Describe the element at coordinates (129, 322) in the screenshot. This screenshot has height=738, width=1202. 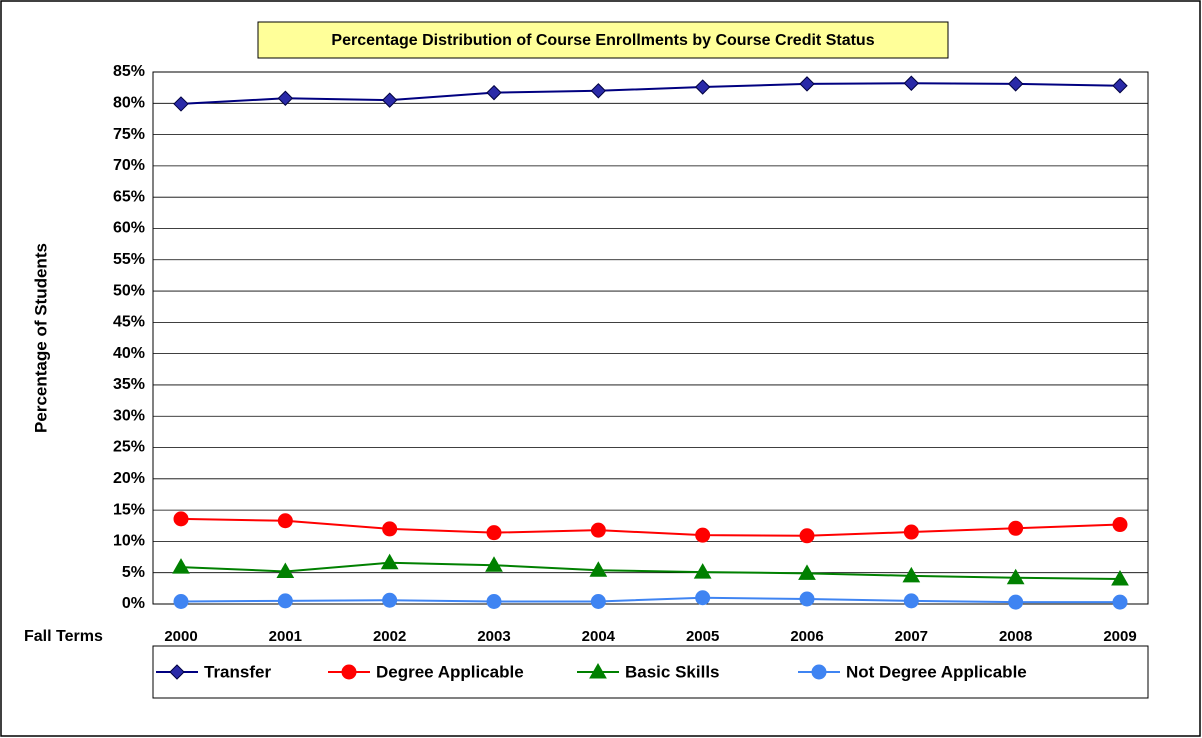
I see `y-tick-label: 45%` at that location.